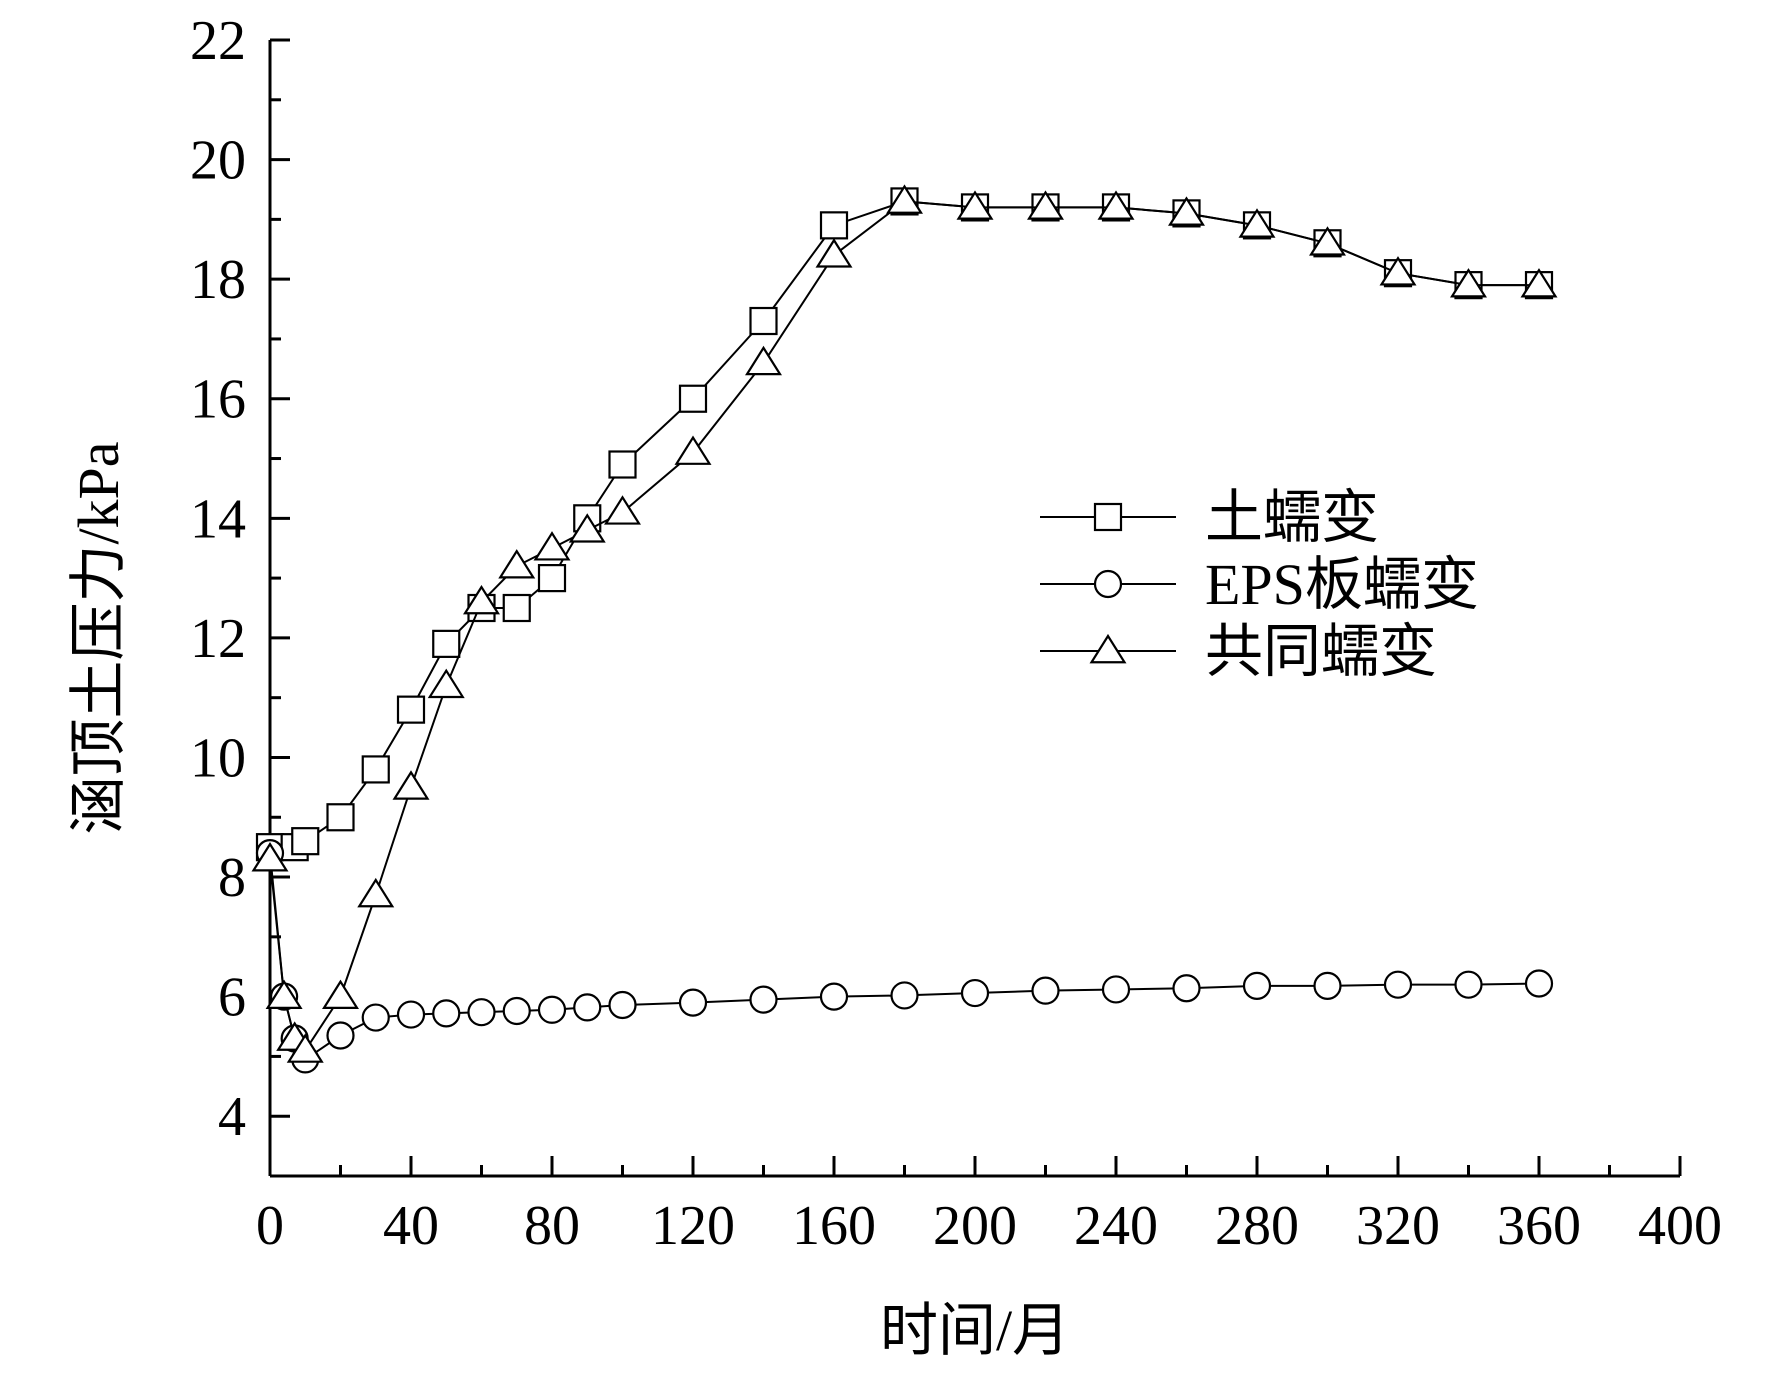  I want to click on x-tick-label: 320, so click(1398, 1226).